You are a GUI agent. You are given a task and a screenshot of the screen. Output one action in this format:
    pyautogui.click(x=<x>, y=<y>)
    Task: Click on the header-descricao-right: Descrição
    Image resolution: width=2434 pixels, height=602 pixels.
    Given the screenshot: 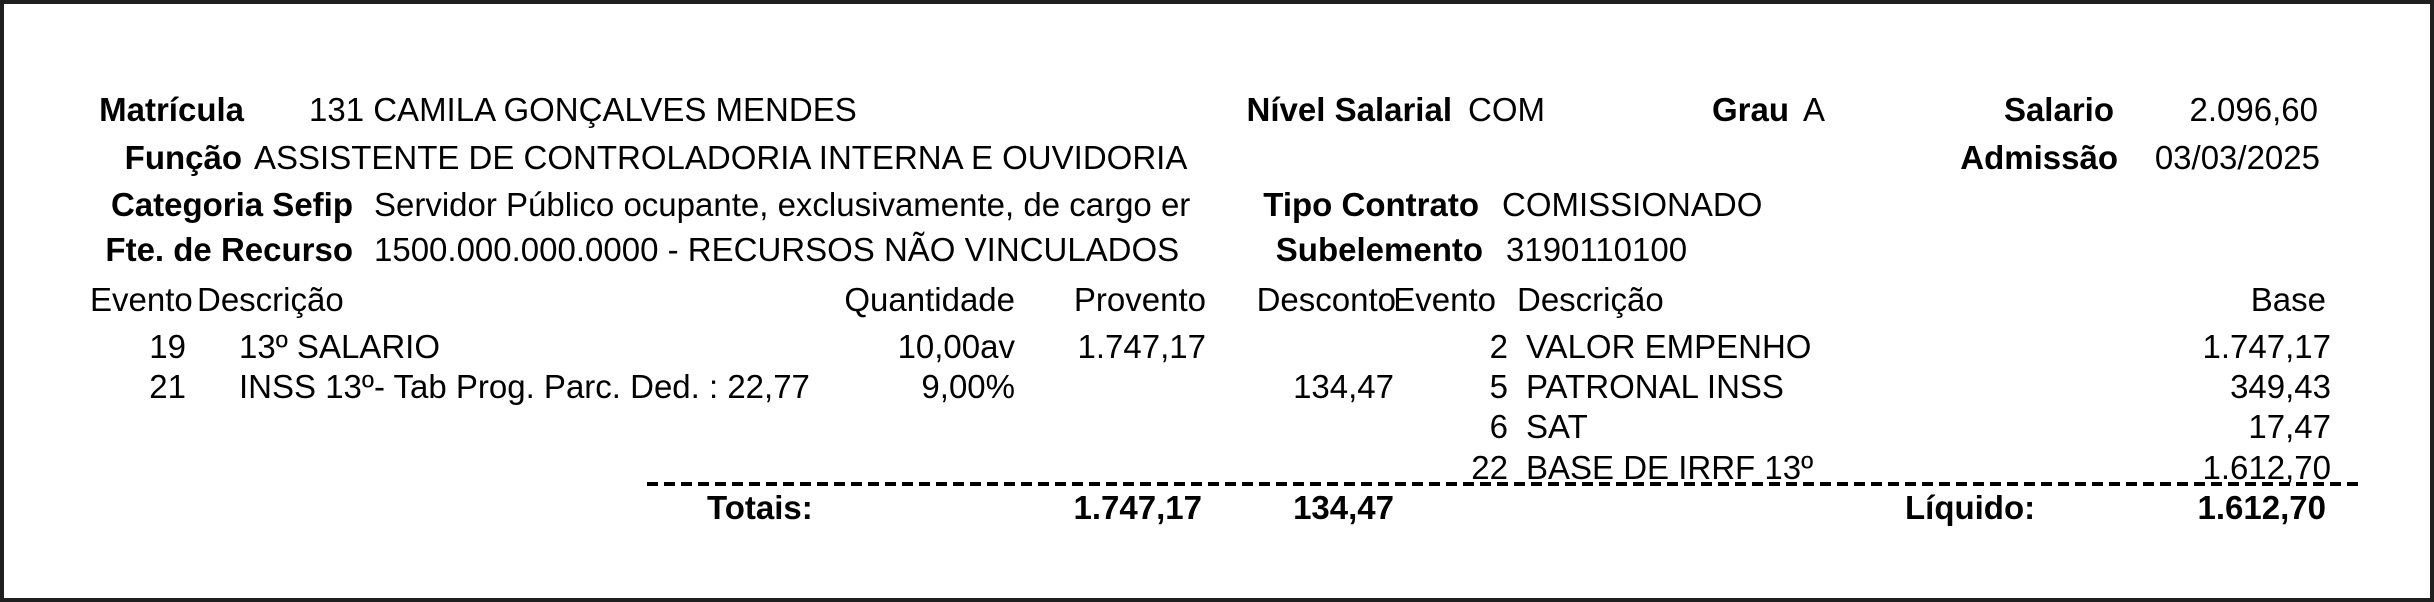 What is the action you would take?
    pyautogui.click(x=1590, y=299)
    